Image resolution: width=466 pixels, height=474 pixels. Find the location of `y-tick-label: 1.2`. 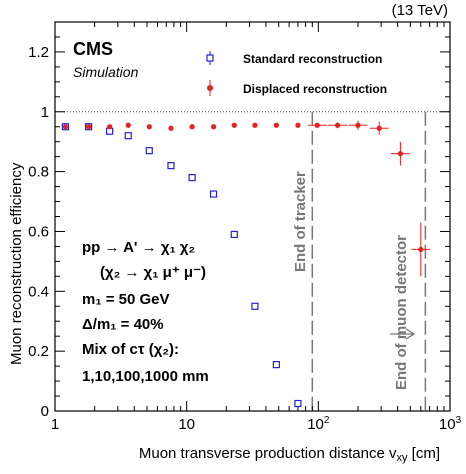

y-tick-label: 1.2 is located at coordinates (38, 52).